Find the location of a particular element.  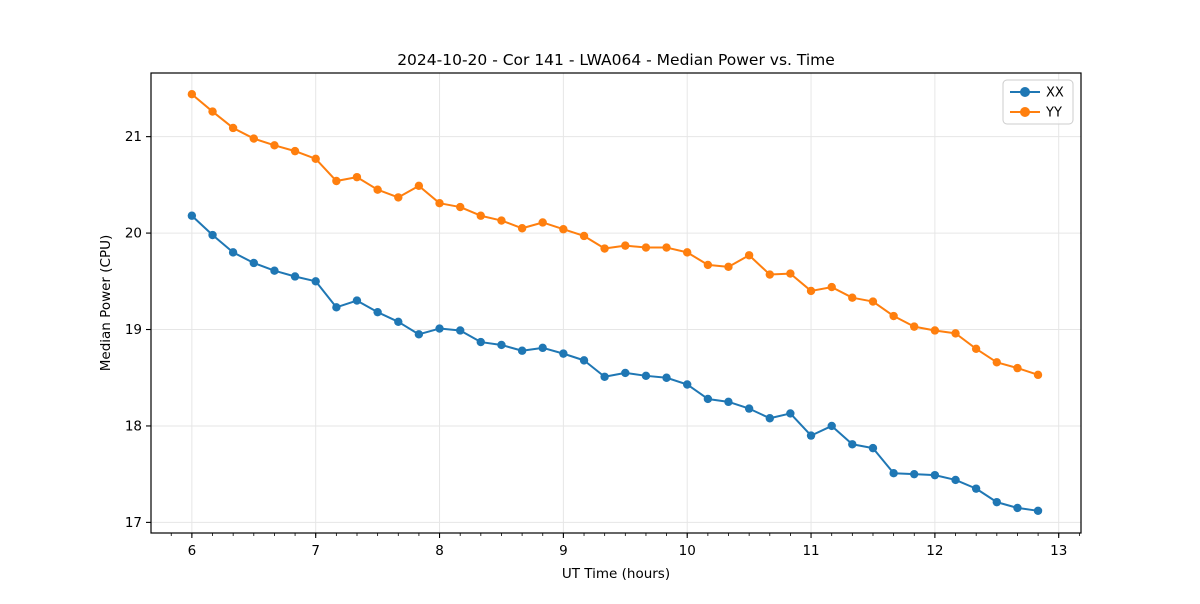

y-tick-label: 18 is located at coordinates (133, 426).